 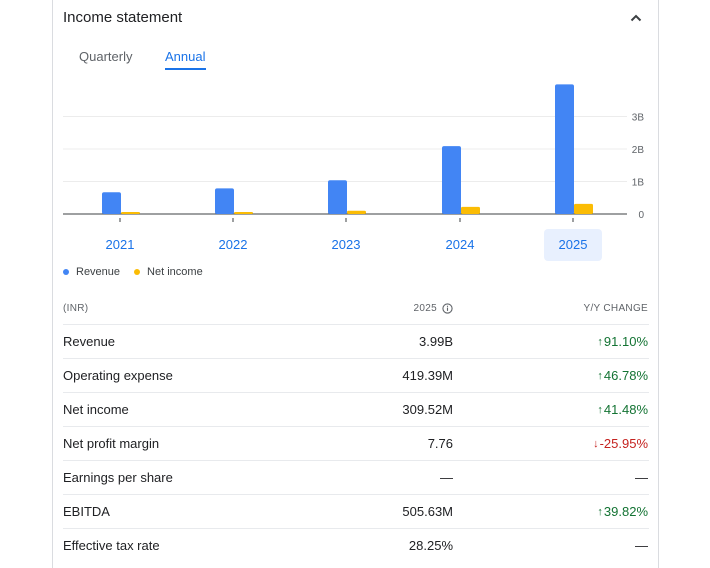 I want to click on tab-annual: Annual, so click(x=185, y=56).